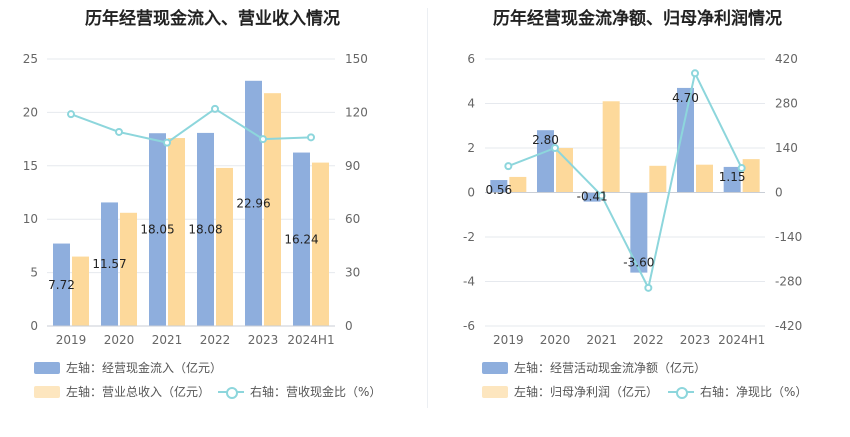  Describe the element at coordinates (788, 282) in the screenshot. I see `right-axis-tick-label: -280` at that location.